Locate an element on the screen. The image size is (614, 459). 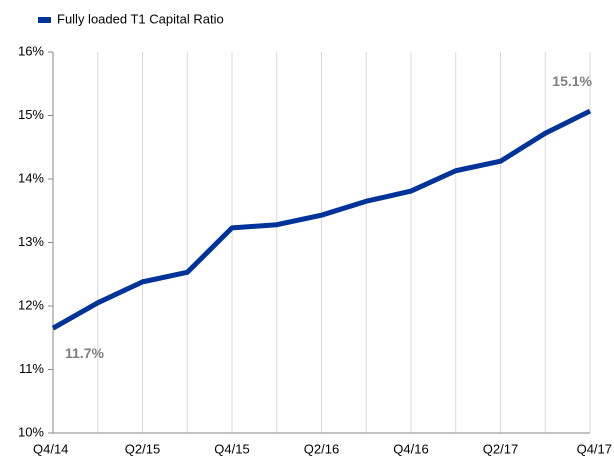
x-tick-label: Q2/16 is located at coordinates (321, 448).